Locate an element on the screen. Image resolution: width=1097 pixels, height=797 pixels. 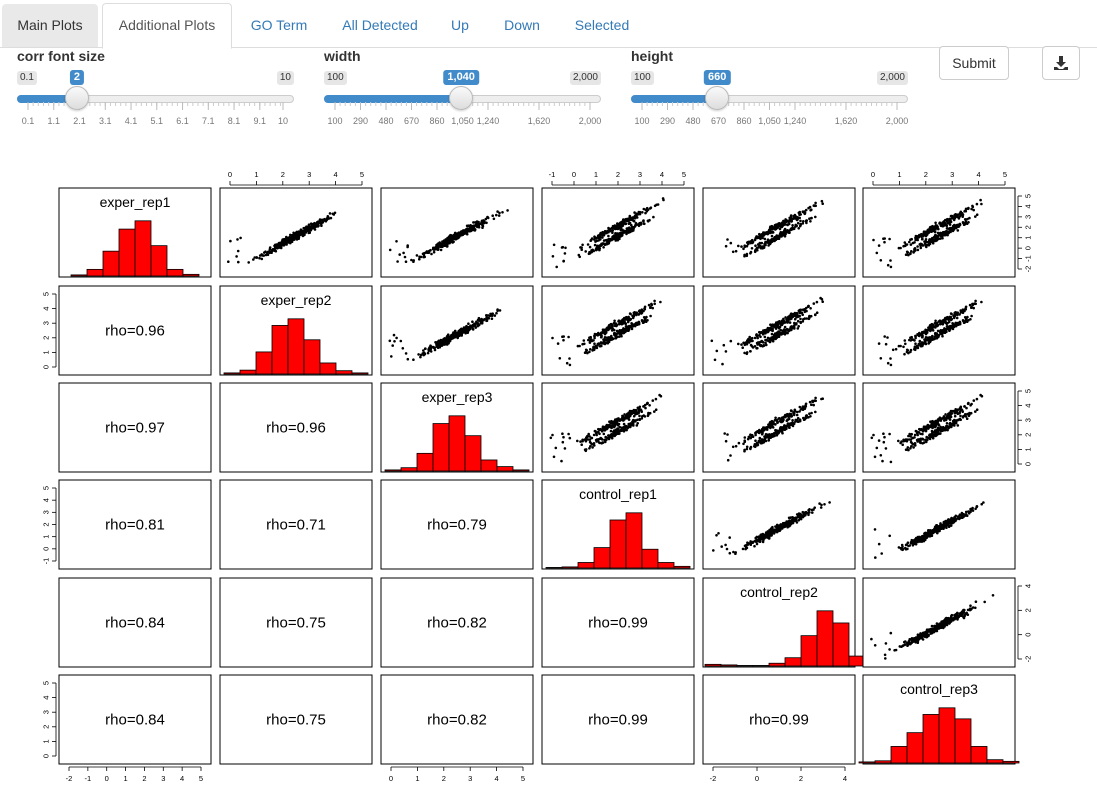
slider-tick-label: 860 is located at coordinates (437, 121).